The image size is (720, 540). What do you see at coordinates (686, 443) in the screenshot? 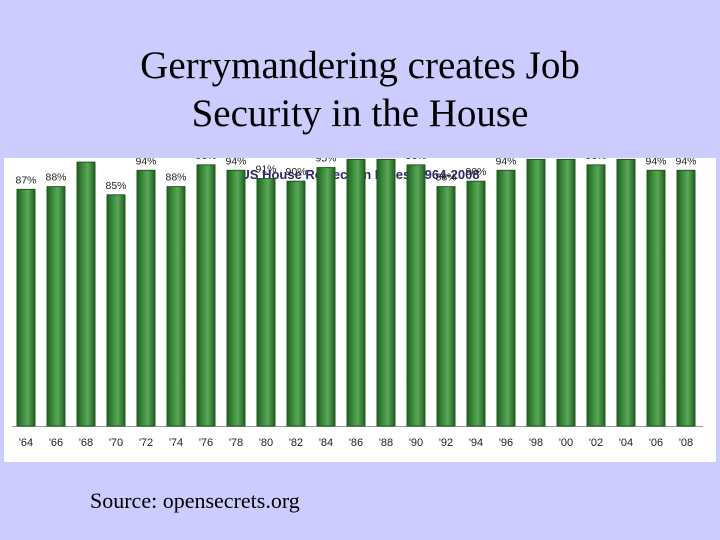
I see `x-tick-label: '08` at bounding box center [686, 443].